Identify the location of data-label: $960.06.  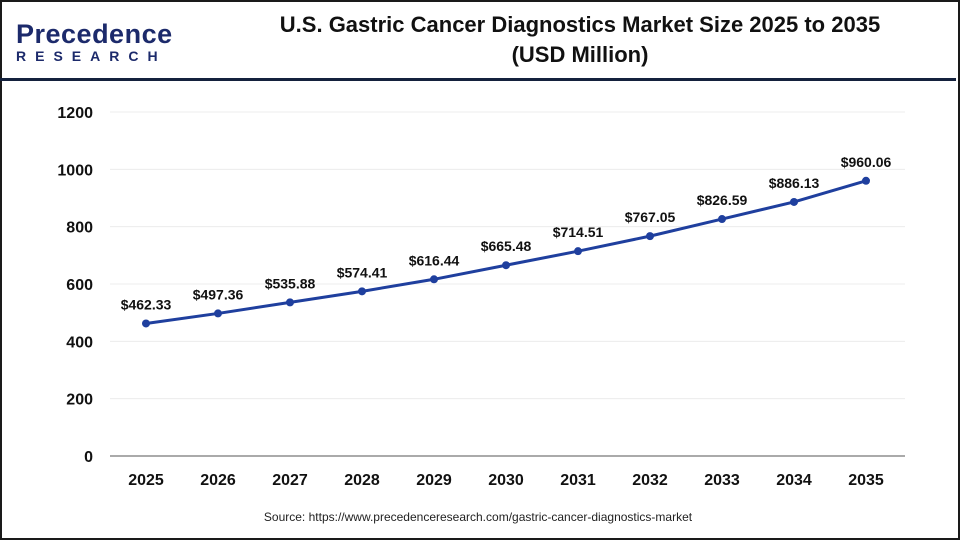
(866, 162).